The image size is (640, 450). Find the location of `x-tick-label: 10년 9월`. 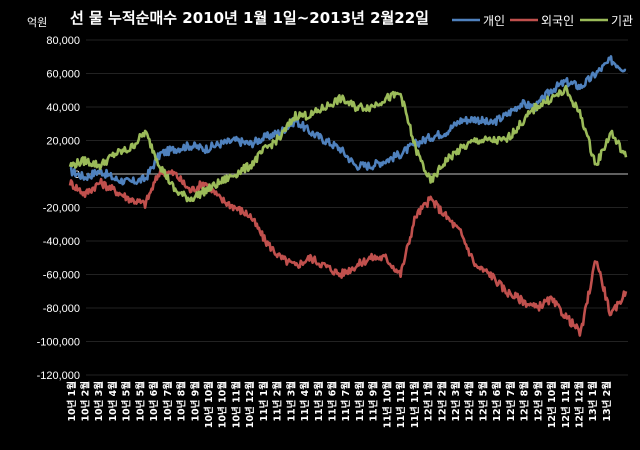

x-tick-label: 10년 9월 is located at coordinates (195, 401).